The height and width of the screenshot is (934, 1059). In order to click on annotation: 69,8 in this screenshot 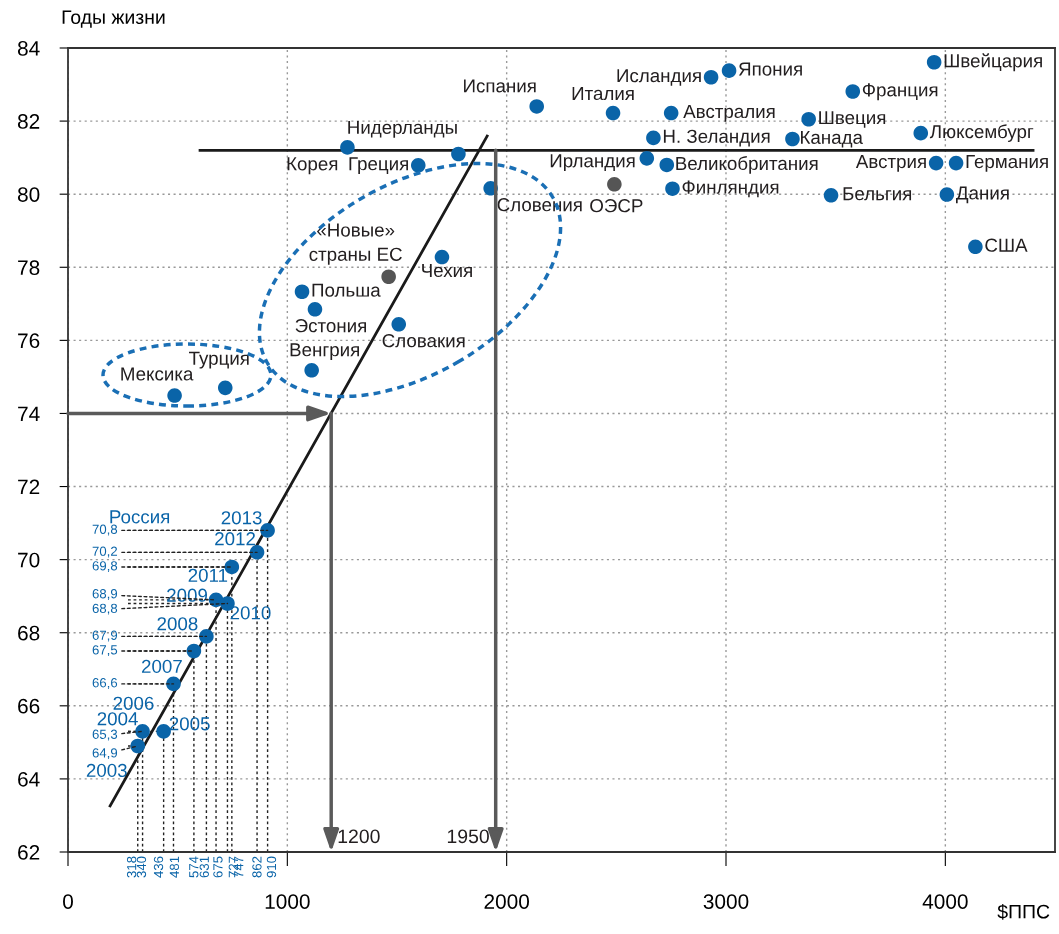, I will do `click(105, 567)`.